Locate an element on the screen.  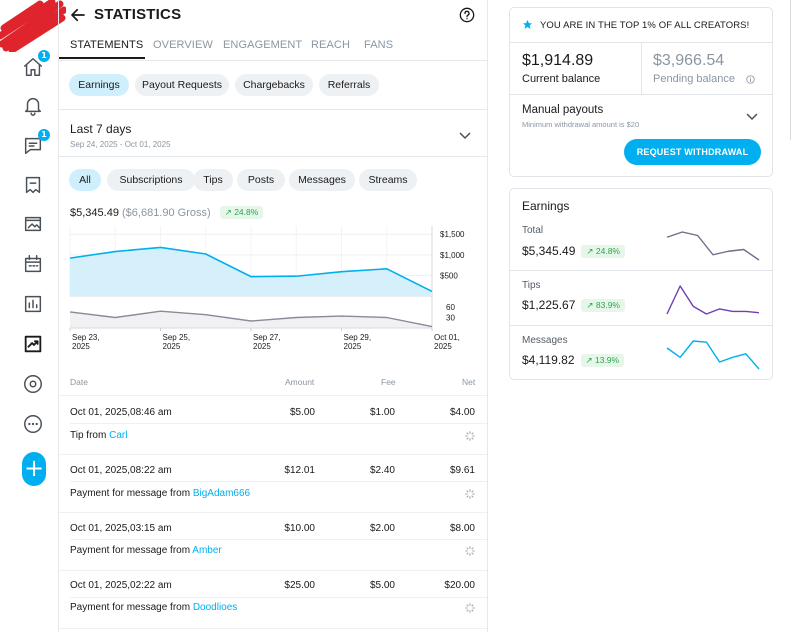
transaction-description: Payment for message from Doodlioes is located at coordinates (153, 607).